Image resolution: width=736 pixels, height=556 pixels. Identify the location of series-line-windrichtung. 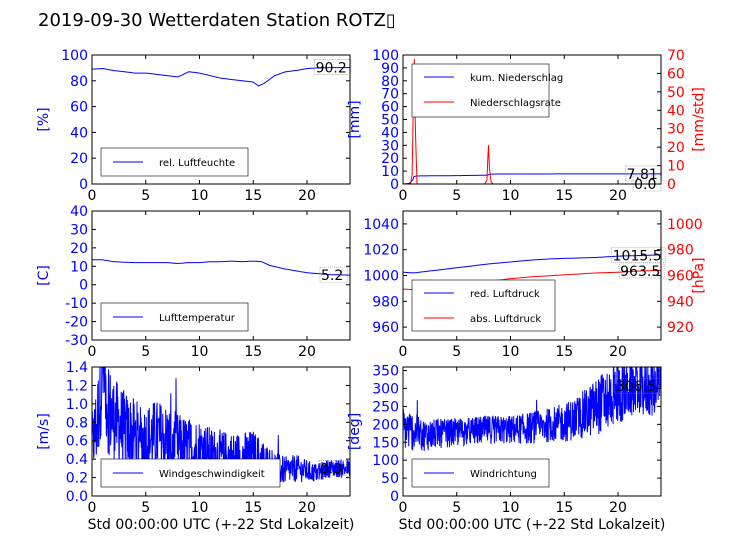
(532, 409).